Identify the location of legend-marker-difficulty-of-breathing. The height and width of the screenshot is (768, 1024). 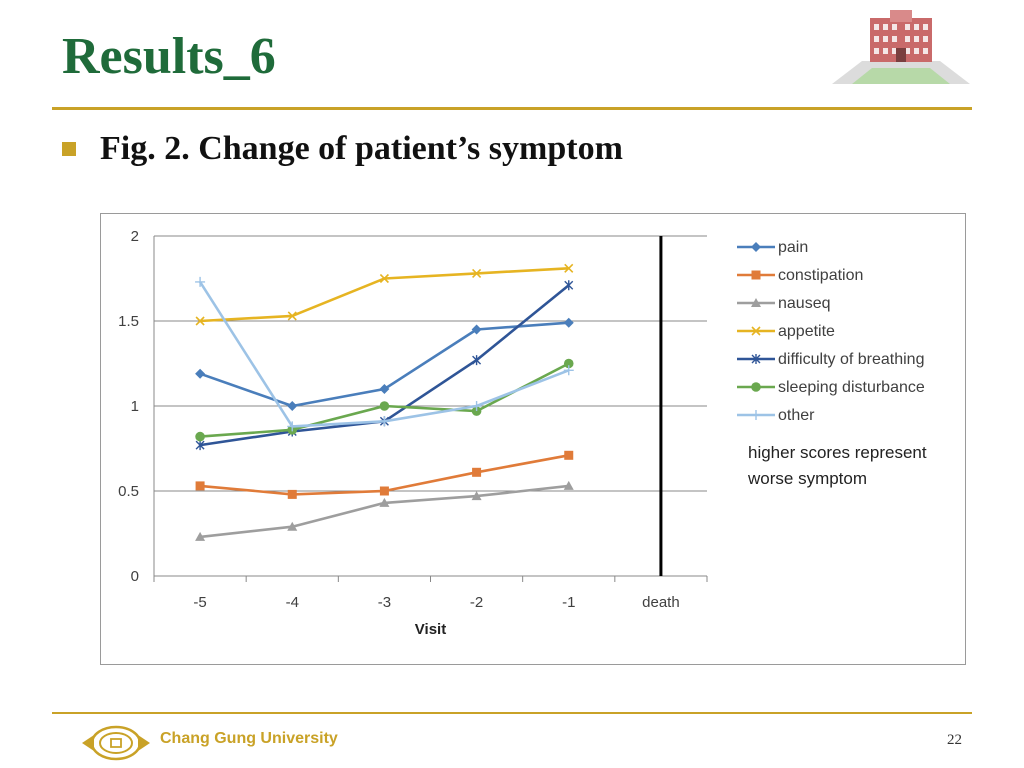
(756, 359).